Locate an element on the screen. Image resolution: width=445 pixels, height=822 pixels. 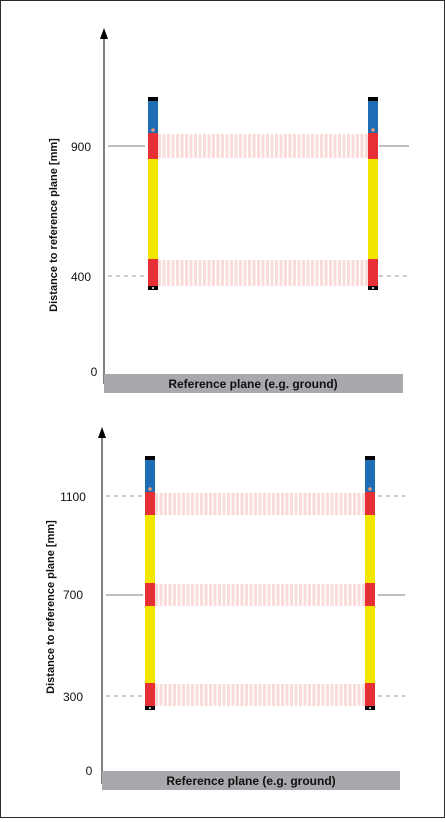
bottom-beam-middle is located at coordinates (260, 595).